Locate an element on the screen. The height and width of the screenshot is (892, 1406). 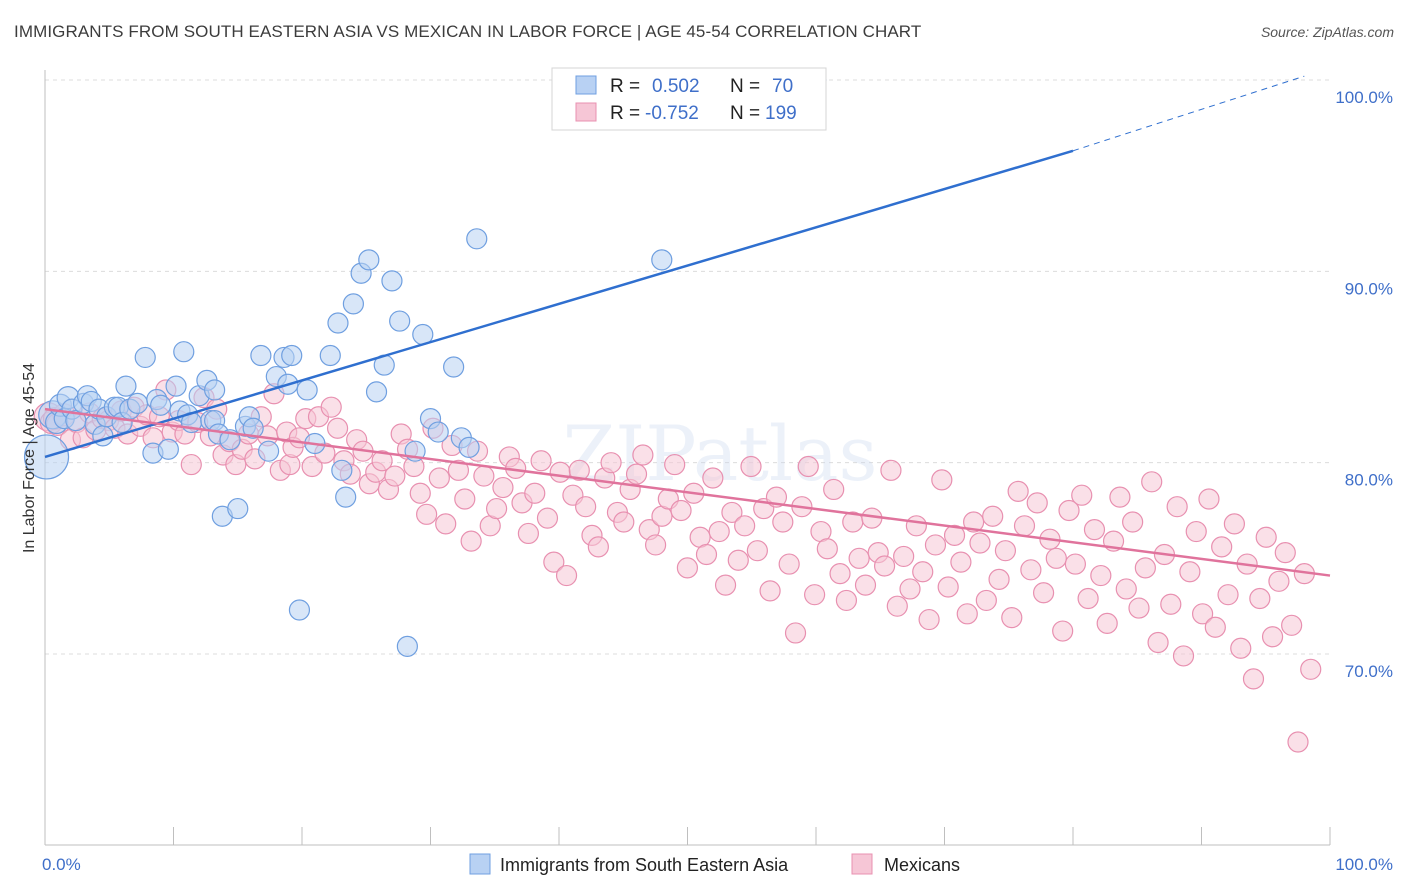
legend-n-label-2: N = is located at coordinates (745, 113).